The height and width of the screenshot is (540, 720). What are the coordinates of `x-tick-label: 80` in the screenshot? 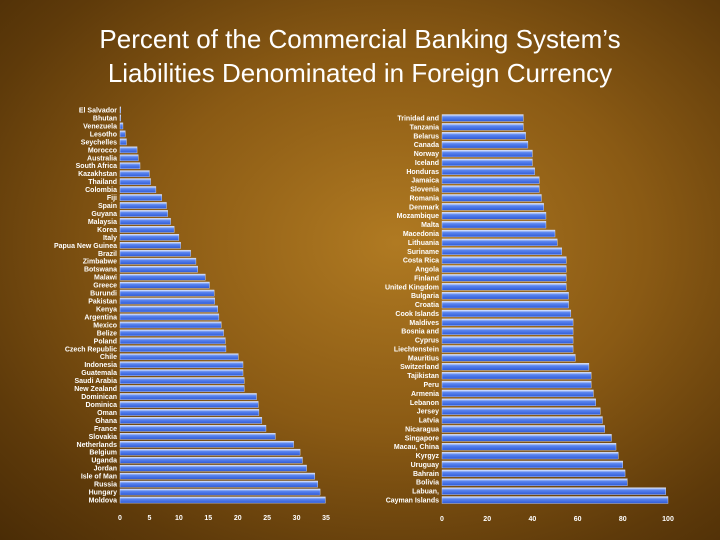 It's located at (623, 519).